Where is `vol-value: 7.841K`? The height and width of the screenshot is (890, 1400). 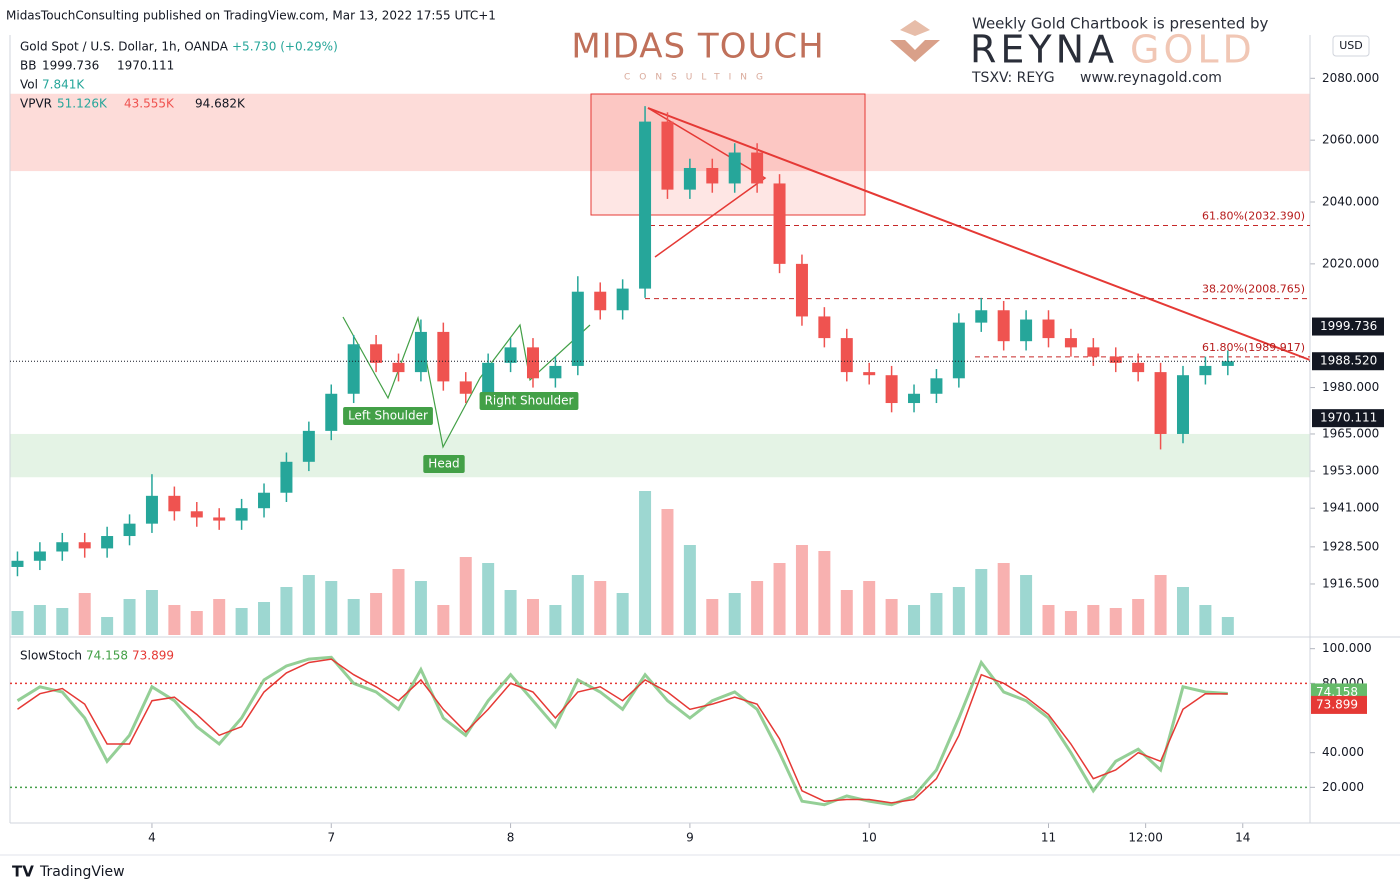 vol-value: 7.841K is located at coordinates (63, 85).